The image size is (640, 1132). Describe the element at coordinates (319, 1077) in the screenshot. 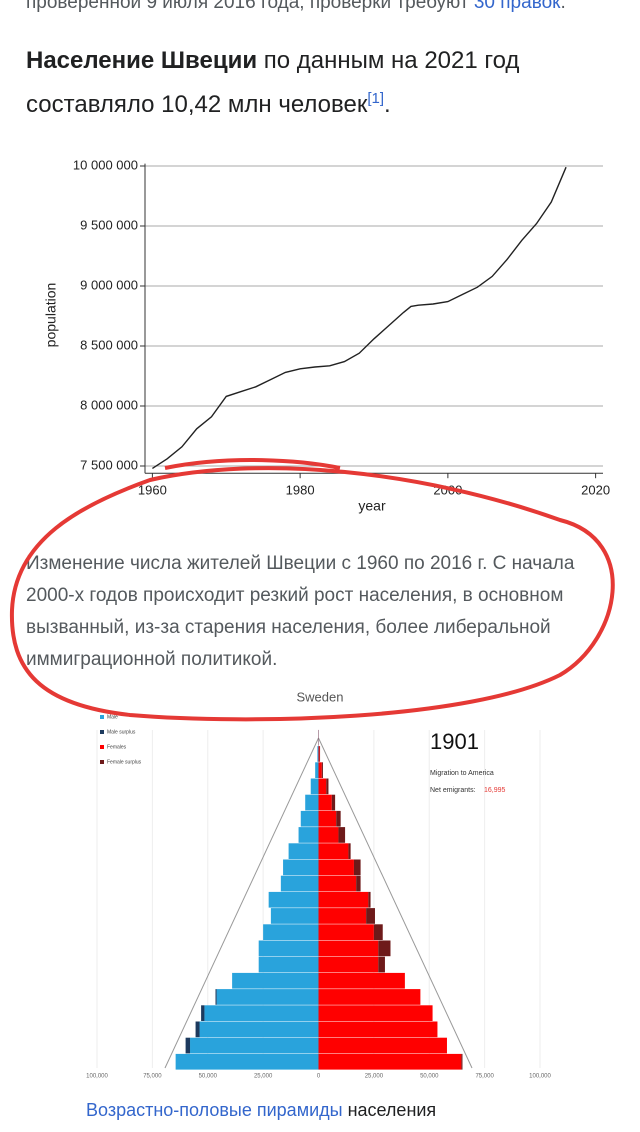

I see `x-tick-label: 0` at that location.